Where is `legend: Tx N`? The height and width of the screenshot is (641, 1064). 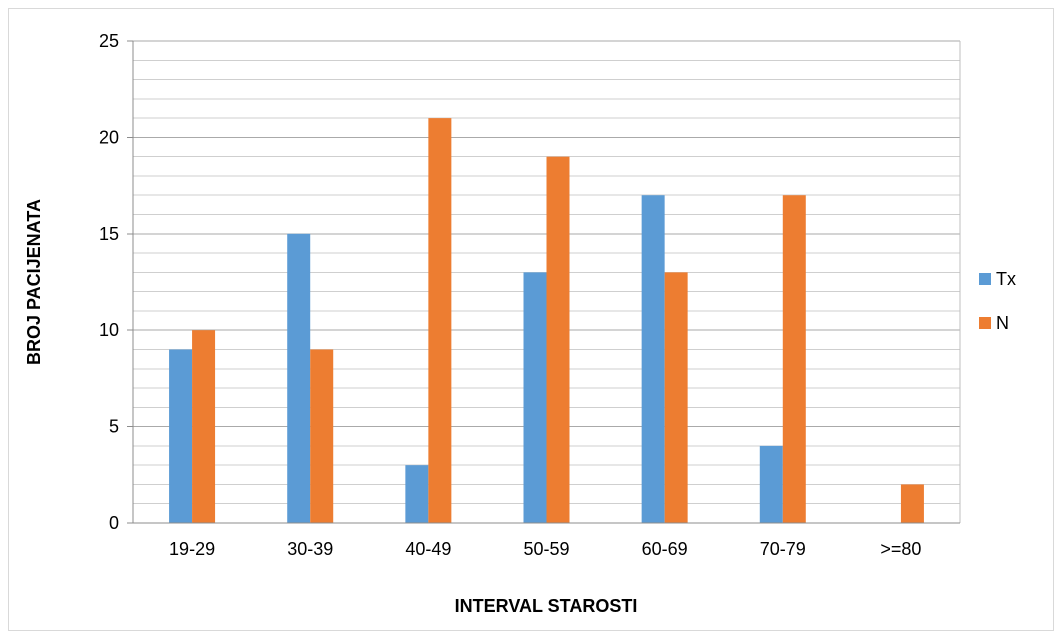 legend: Tx N is located at coordinates (997, 301).